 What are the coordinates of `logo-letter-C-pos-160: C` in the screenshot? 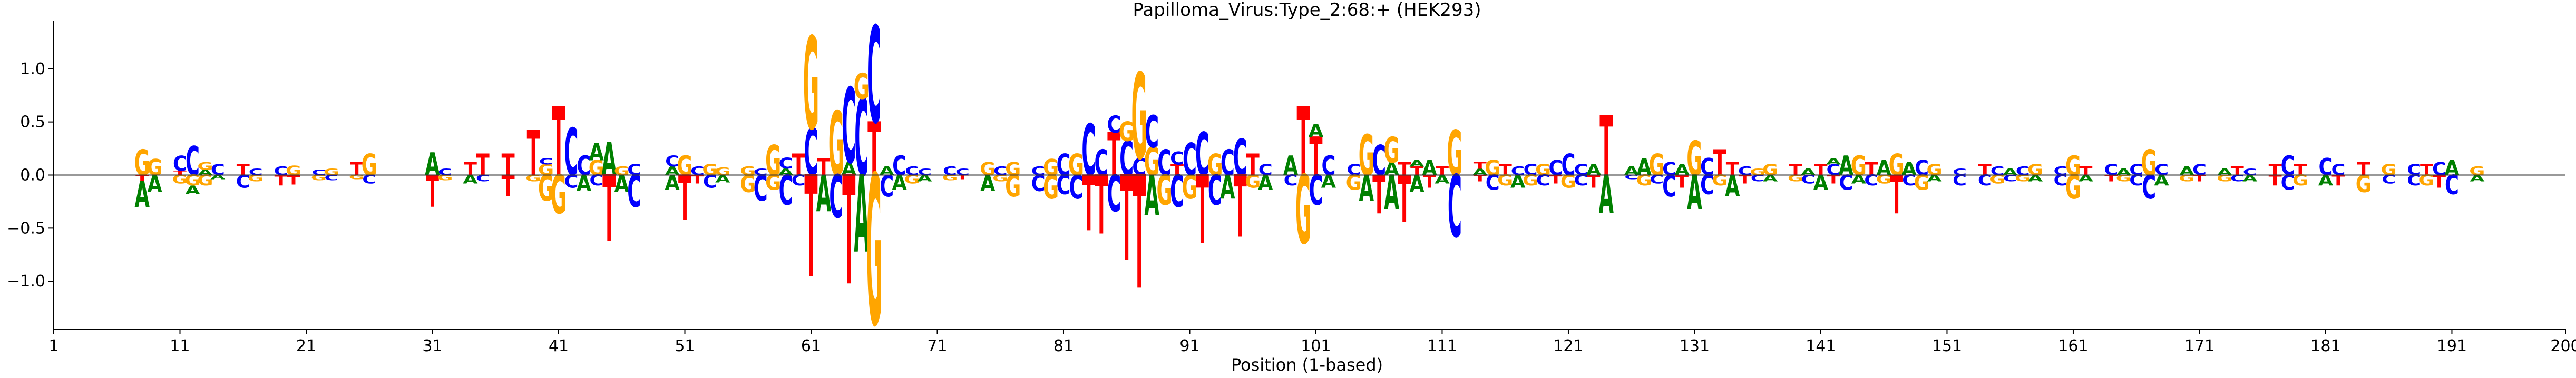 It's located at (2061, 172).